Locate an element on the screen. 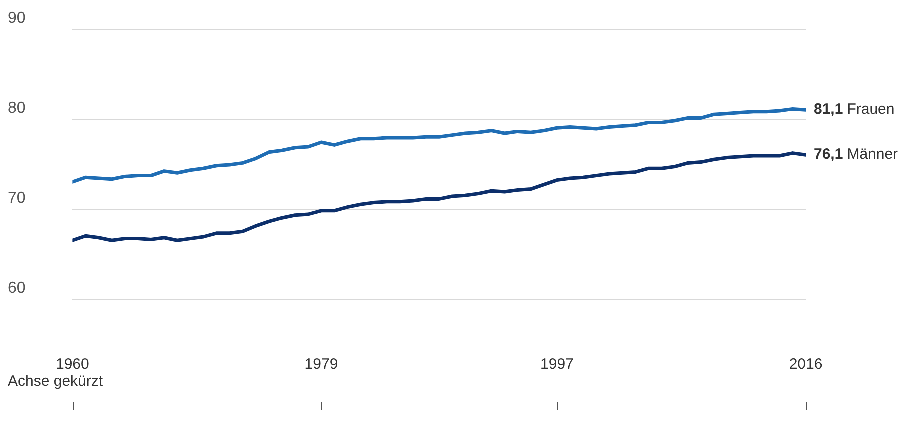  x-tick-label: 2016 is located at coordinates (806, 365).